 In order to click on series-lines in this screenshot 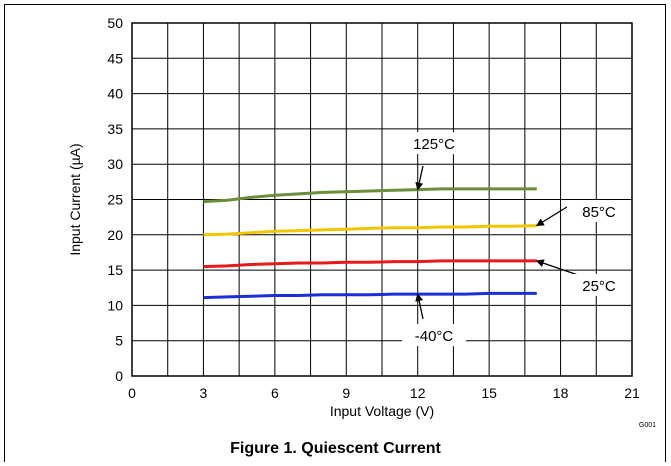, I will do `click(370, 243)`.